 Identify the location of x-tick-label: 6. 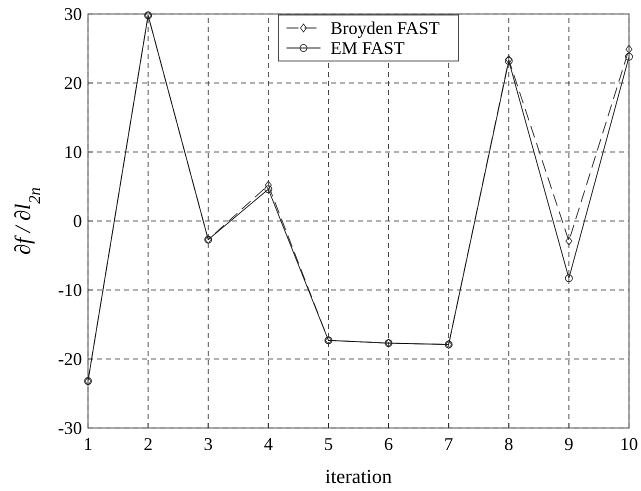
(389, 444).